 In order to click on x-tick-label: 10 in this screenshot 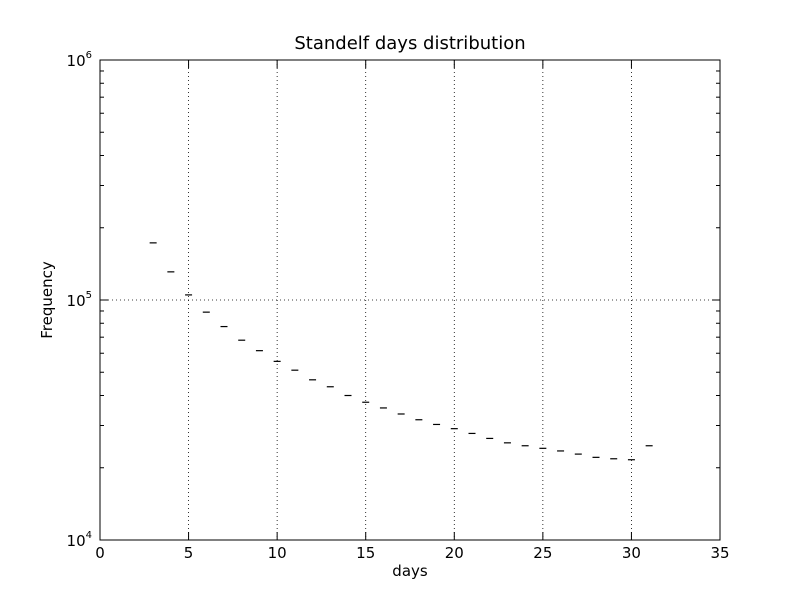, I will do `click(277, 553)`.